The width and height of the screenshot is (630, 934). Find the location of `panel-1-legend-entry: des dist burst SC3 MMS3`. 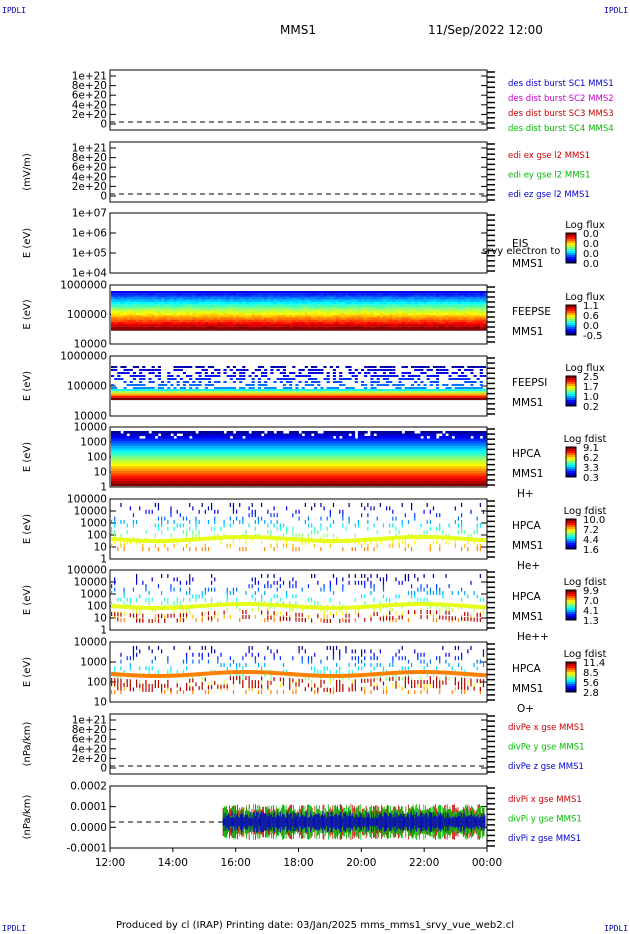

panel-1-legend-entry: des dist burst SC3 MMS3 is located at coordinates (561, 114).